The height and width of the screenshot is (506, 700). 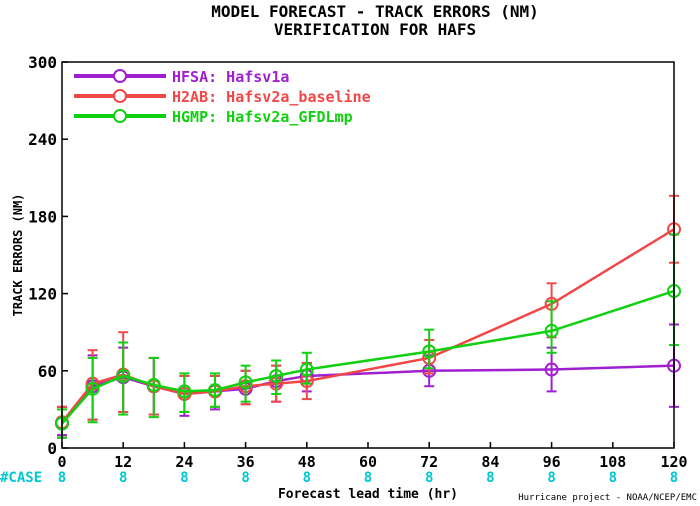 I want to click on case-count-layer: 8 8 8 8 8 8 8 8 8 8 8, so click(x=368, y=478).